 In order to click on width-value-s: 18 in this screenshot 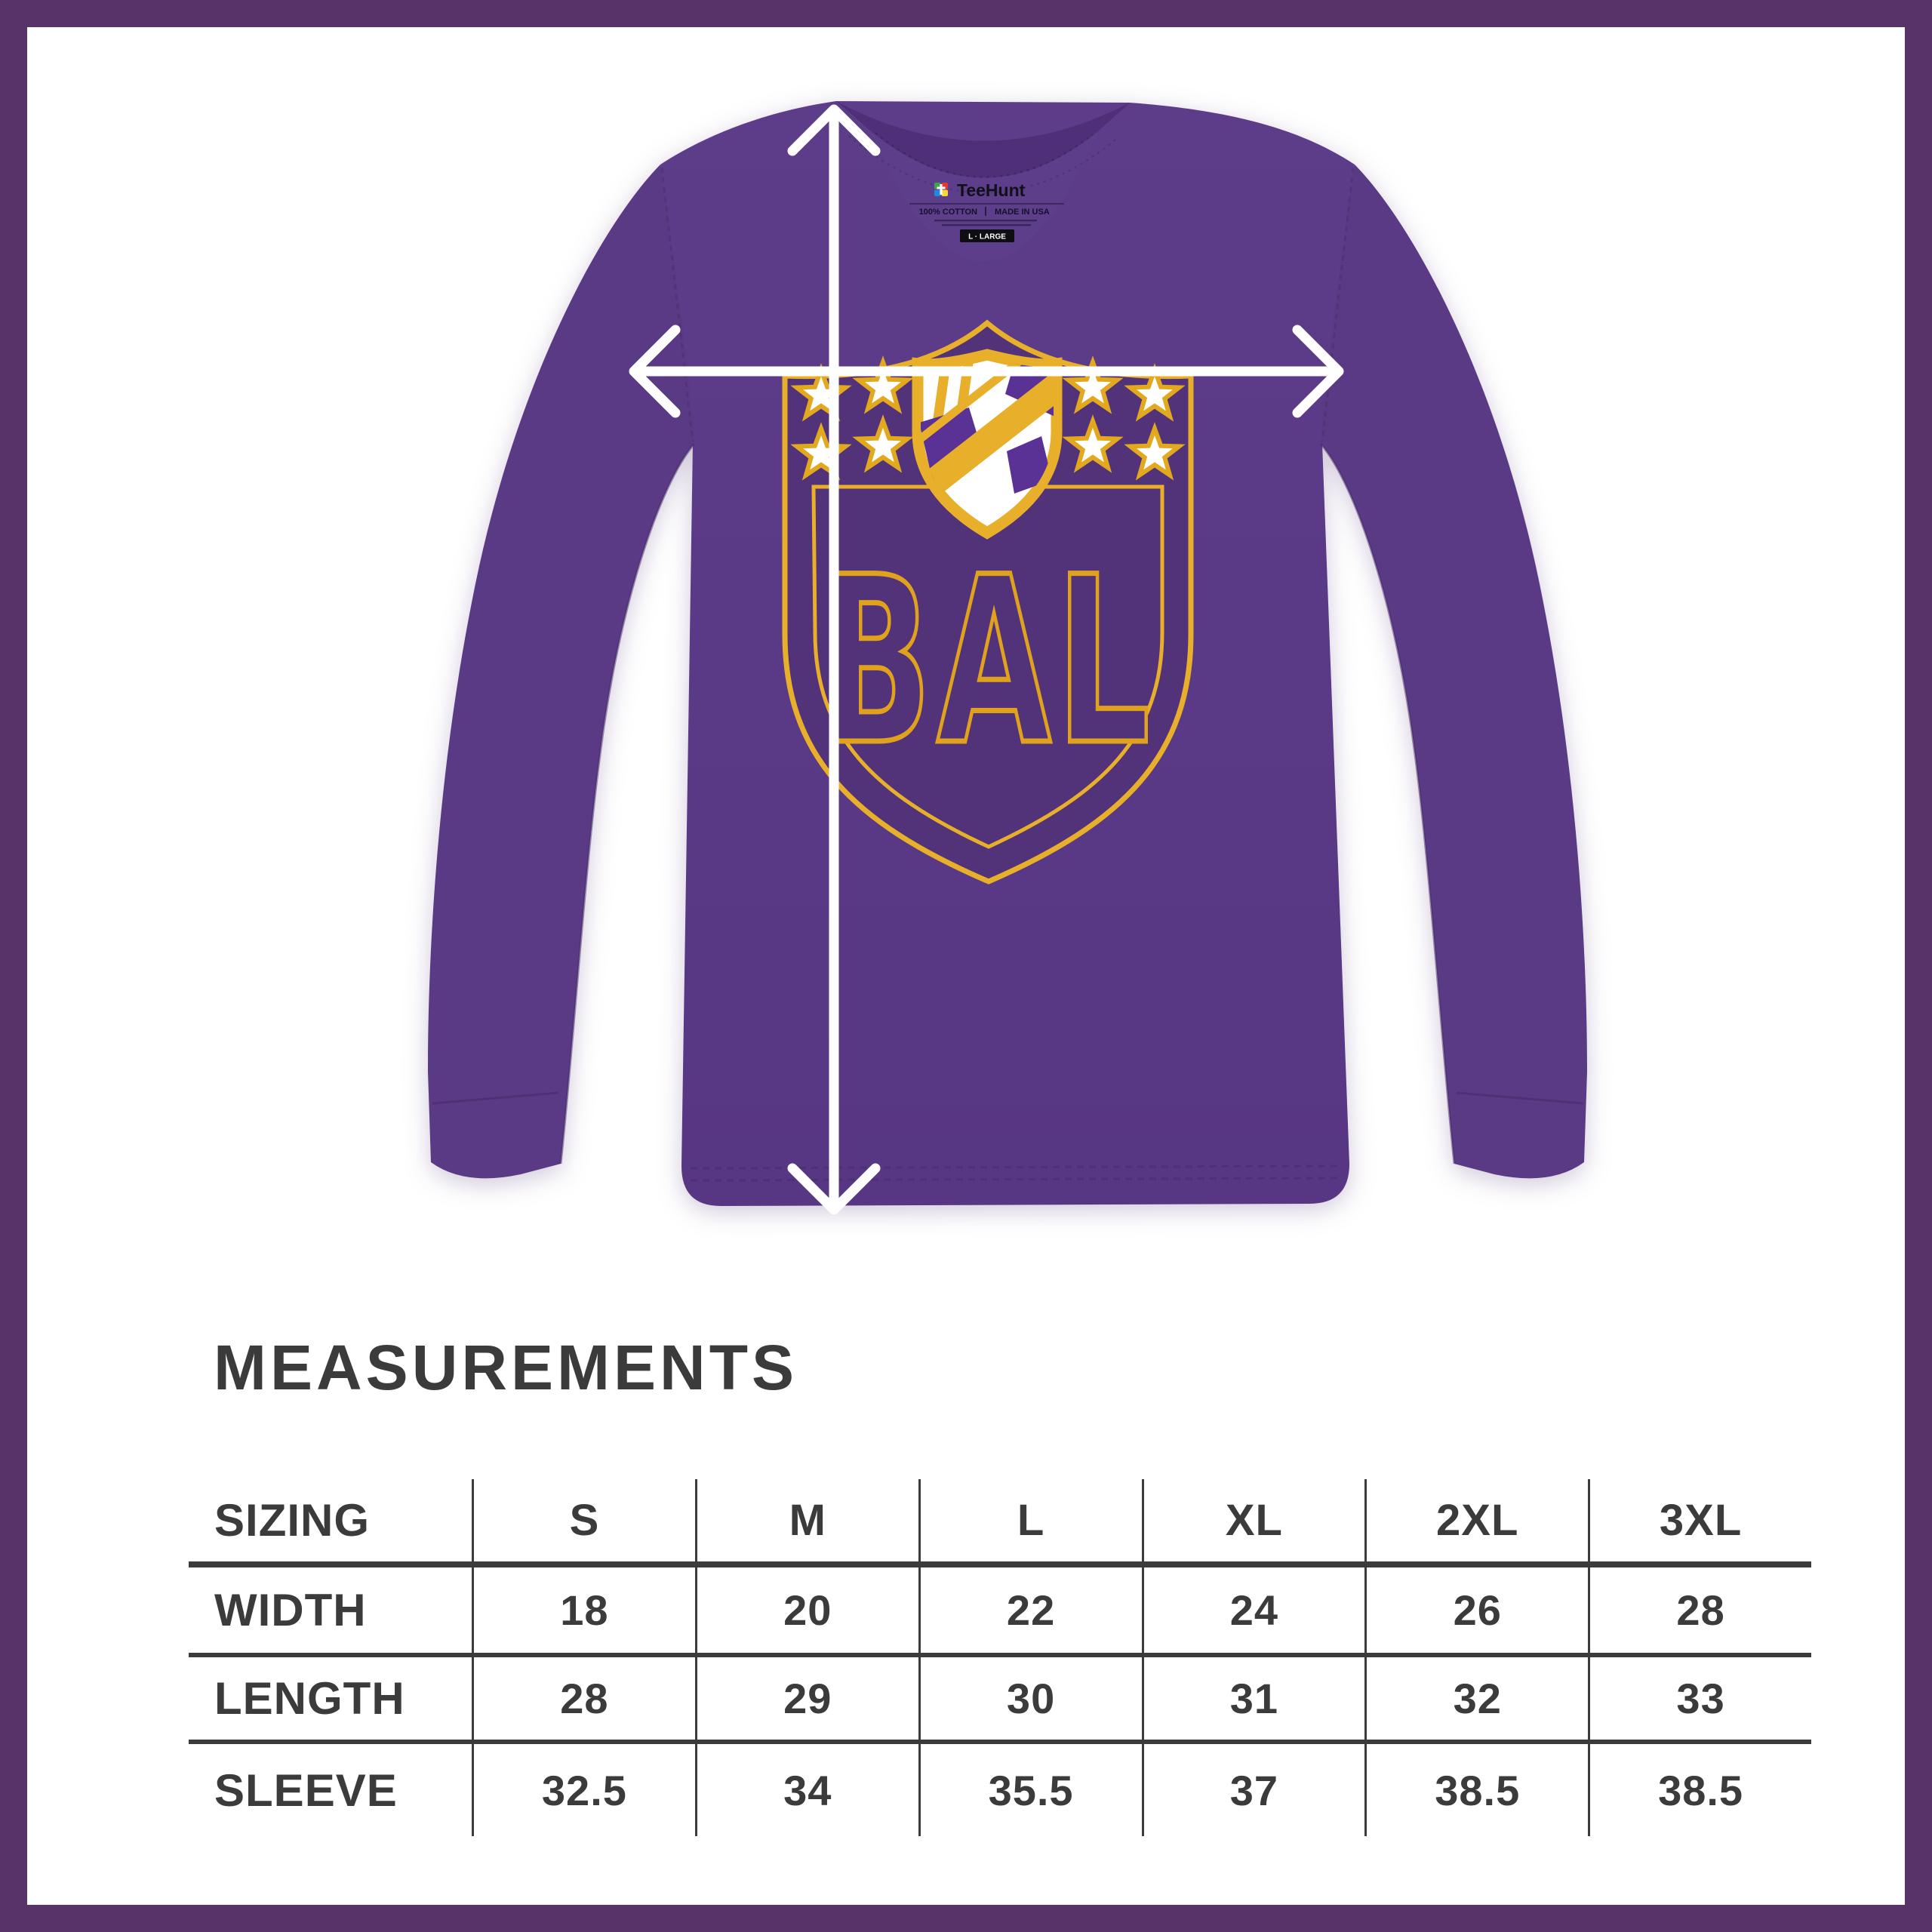, I will do `click(583, 1610)`.